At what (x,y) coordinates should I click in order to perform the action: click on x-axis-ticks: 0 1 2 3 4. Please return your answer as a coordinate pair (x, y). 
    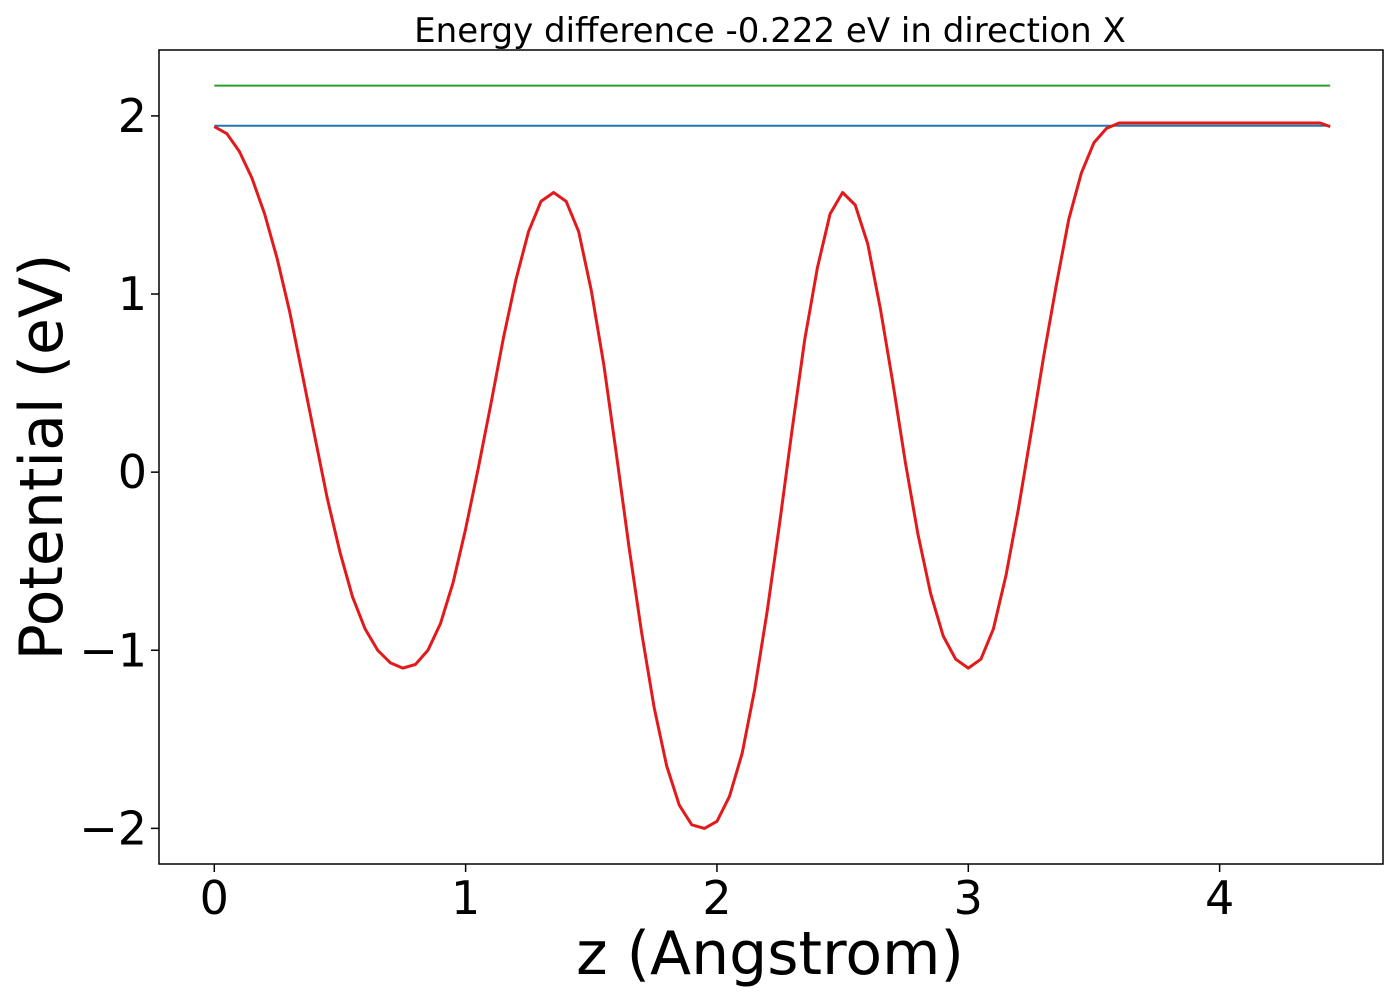
    Looking at the image, I should click on (717, 894).